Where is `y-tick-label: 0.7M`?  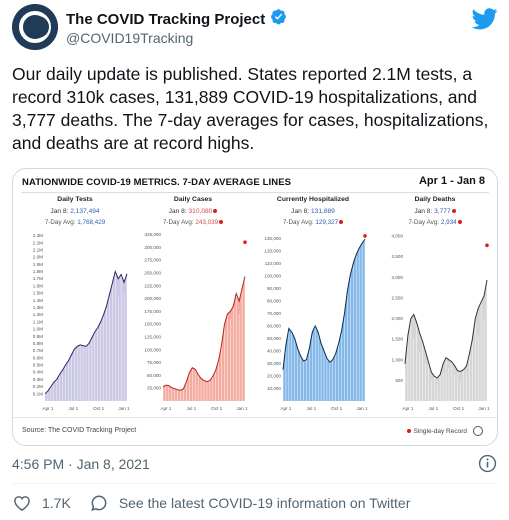
y-tick-label: 0.7M is located at coordinates (38, 350).